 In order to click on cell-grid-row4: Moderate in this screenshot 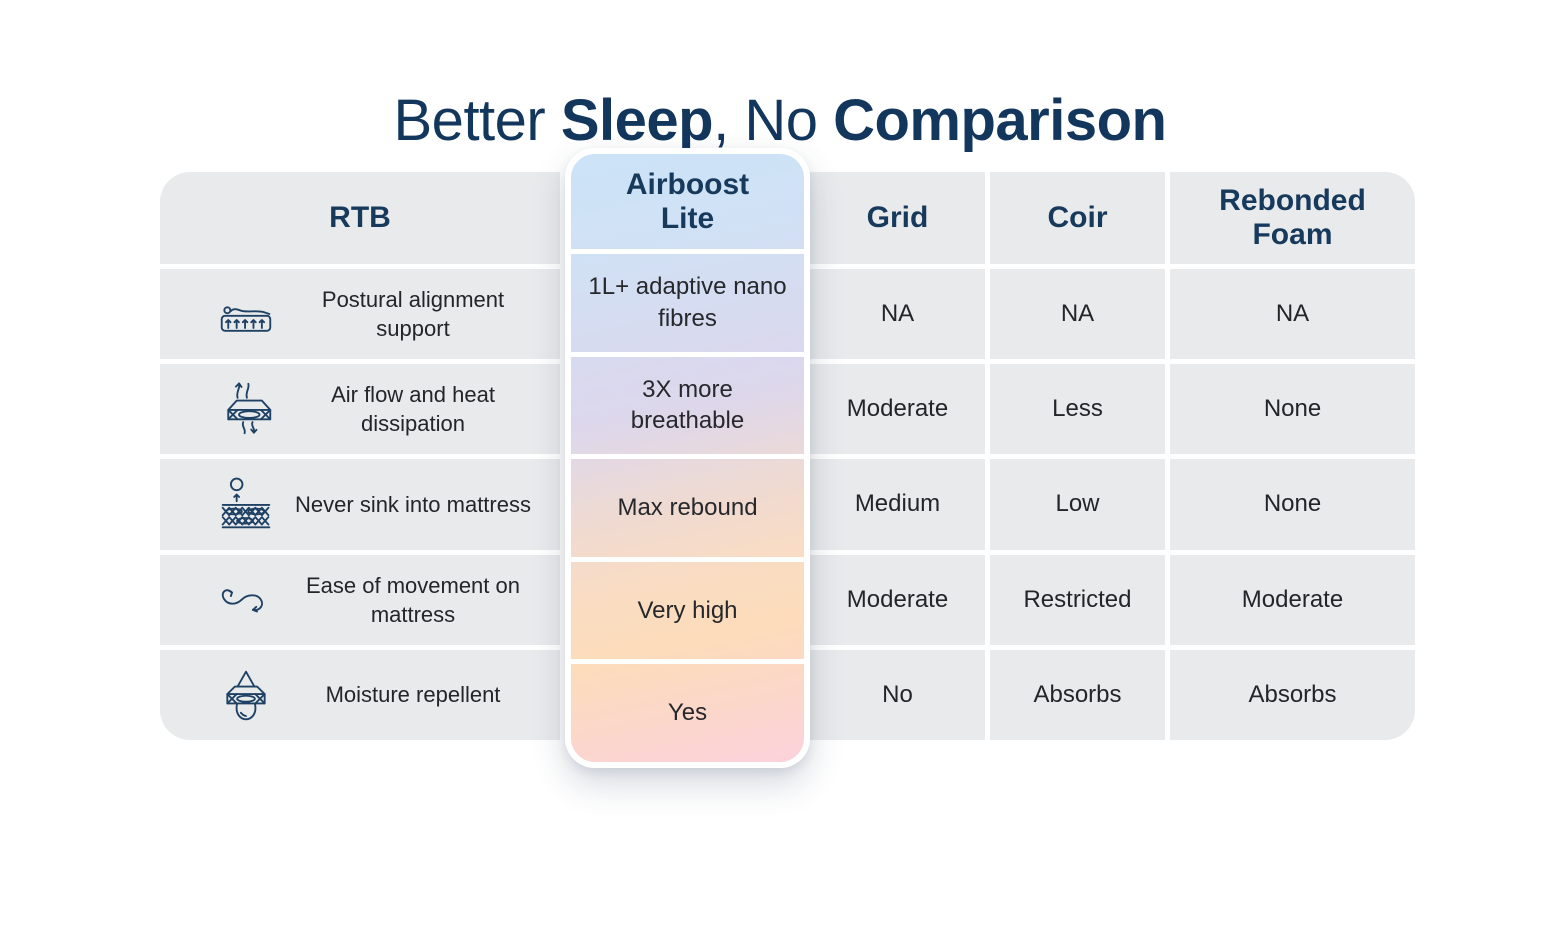, I will do `click(897, 599)`.